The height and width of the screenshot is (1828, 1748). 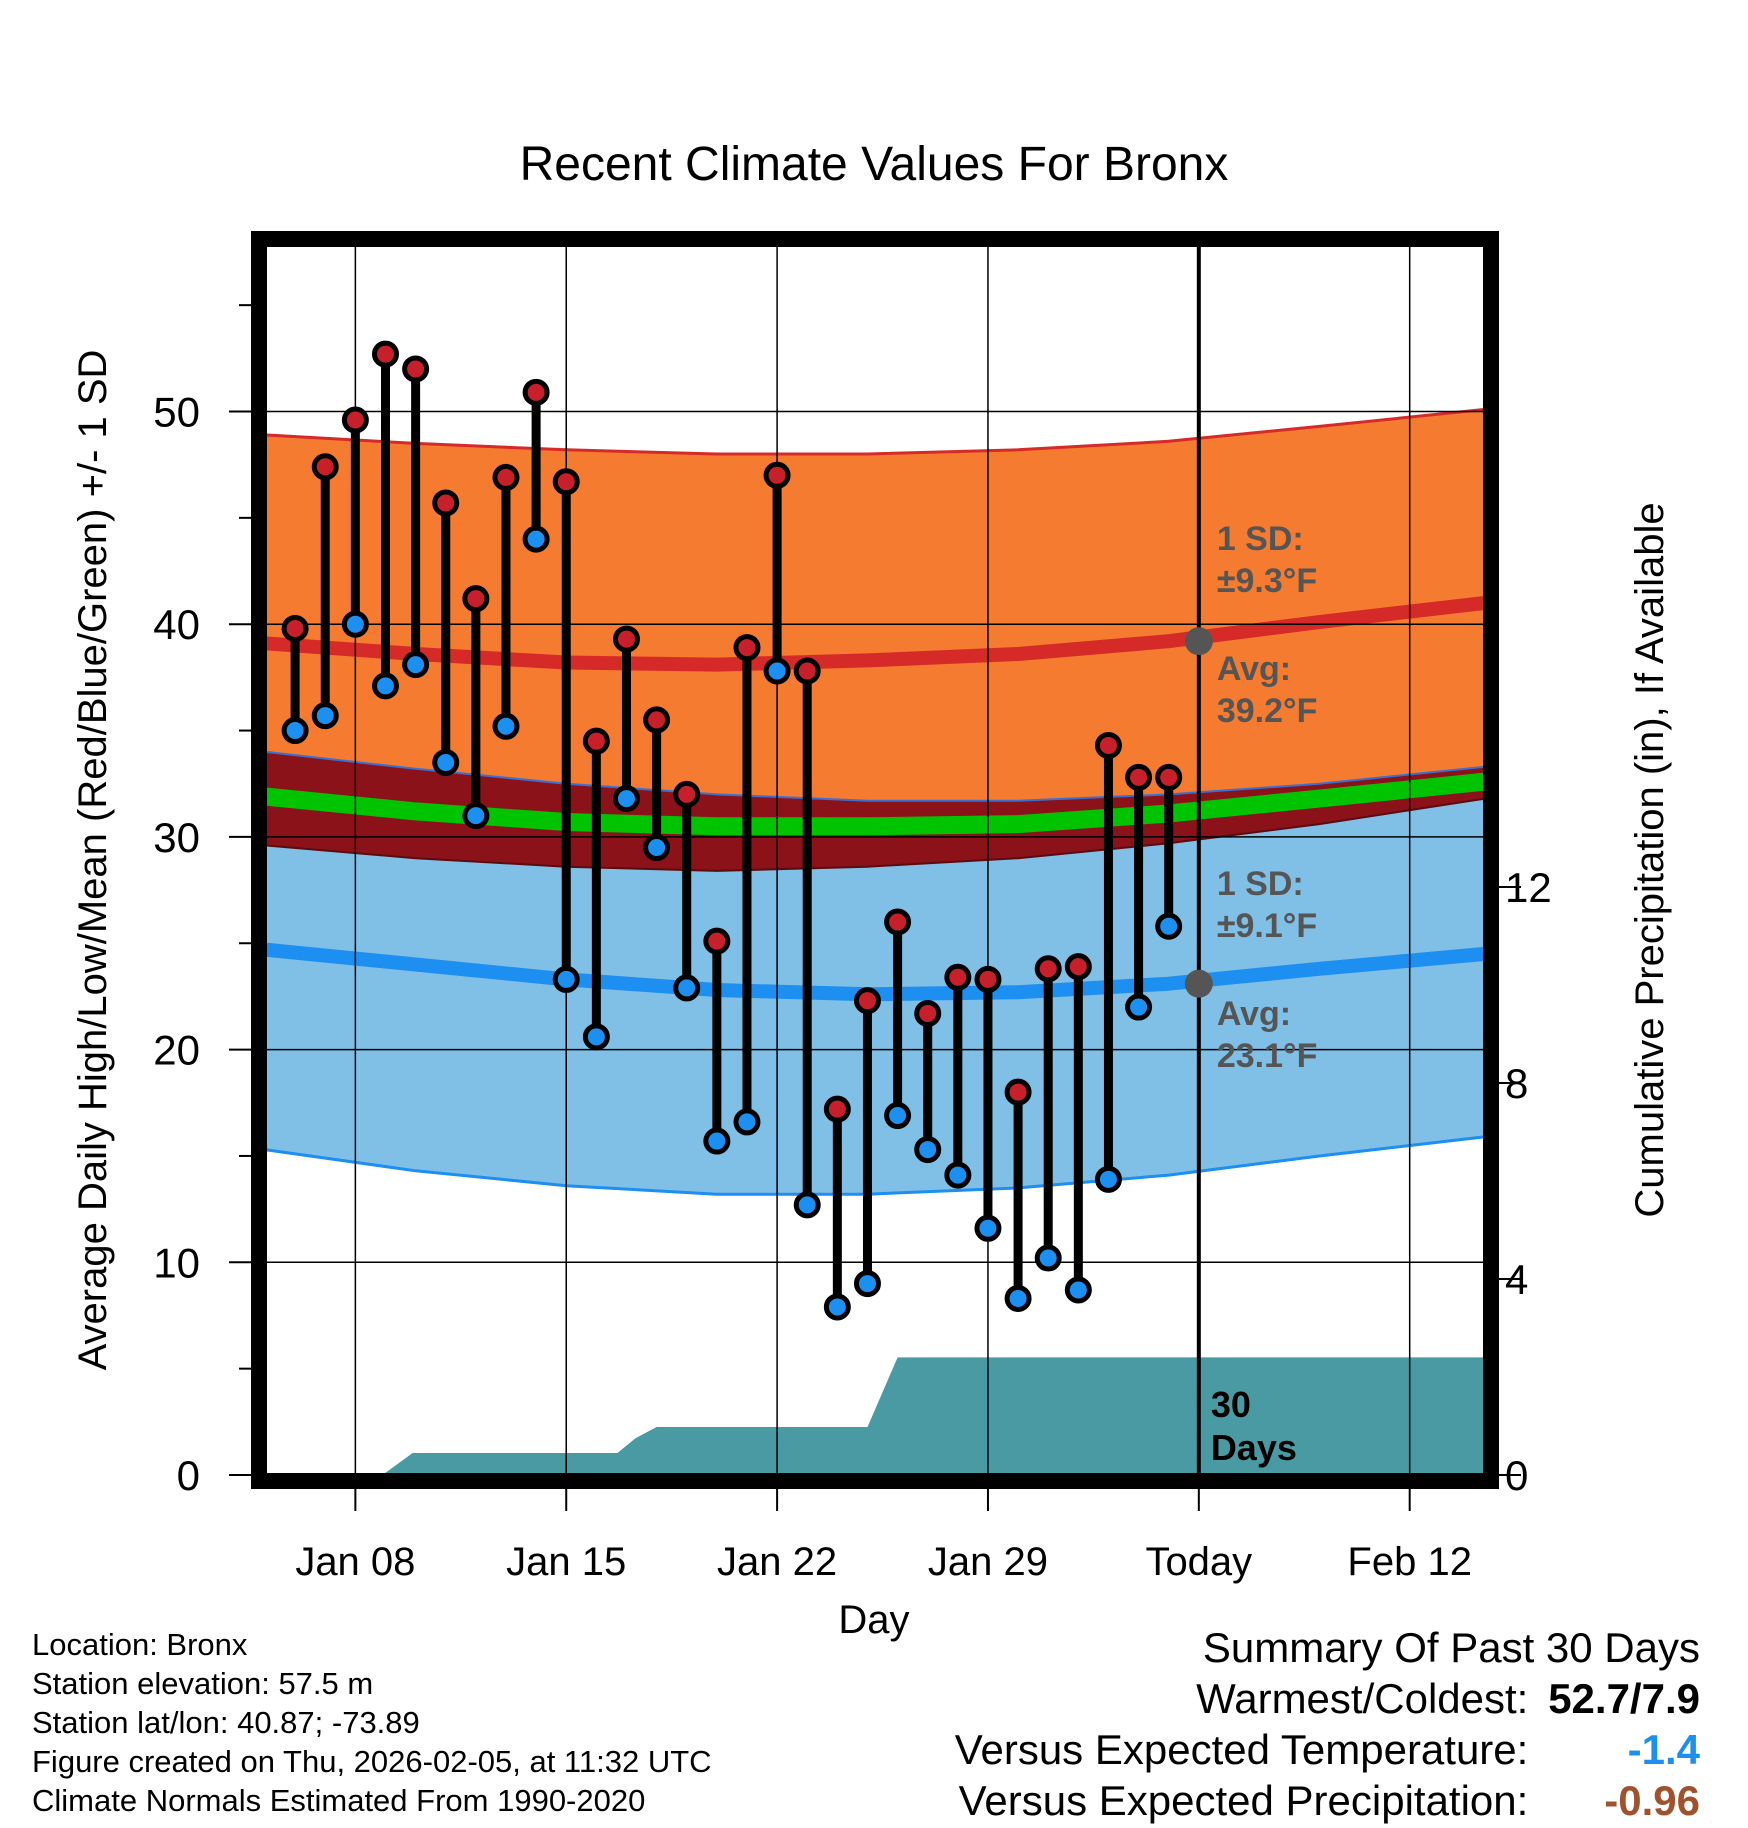 I want to click on days-count-label: 30, so click(x=1231, y=1404).